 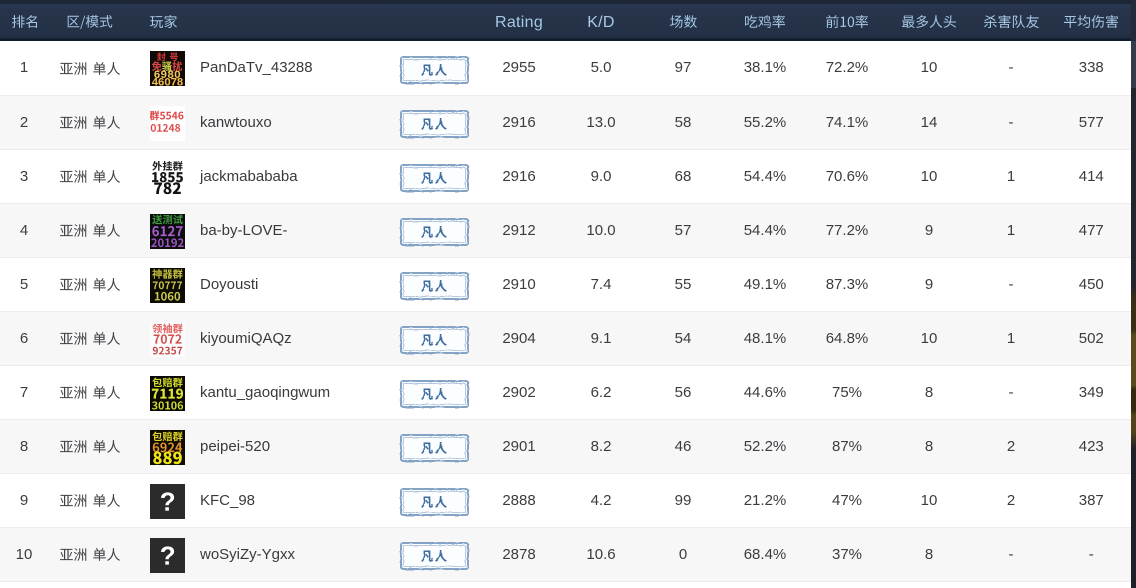 What do you see at coordinates (167, 75) in the screenshot?
I see `svg-text: 6980` at bounding box center [167, 75].